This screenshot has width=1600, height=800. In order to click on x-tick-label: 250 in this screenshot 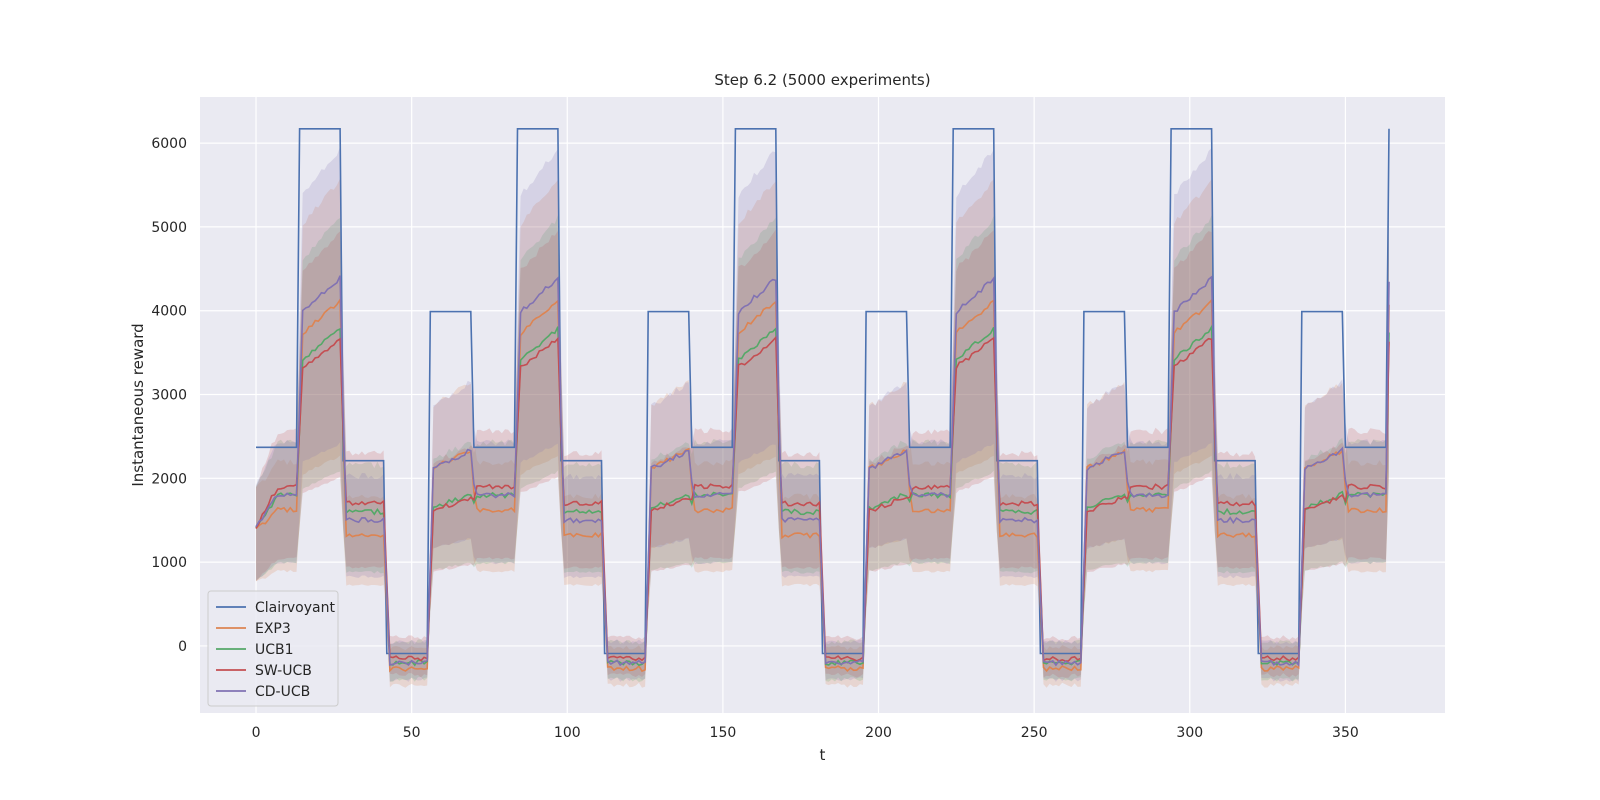, I will do `click(1034, 733)`.